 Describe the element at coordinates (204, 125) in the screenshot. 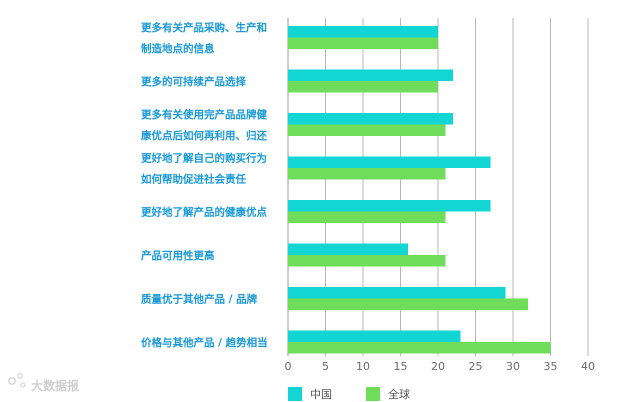

I see `category-label: 更多有关使用完产品品牌健康优点后如何再利用、归还` at that location.